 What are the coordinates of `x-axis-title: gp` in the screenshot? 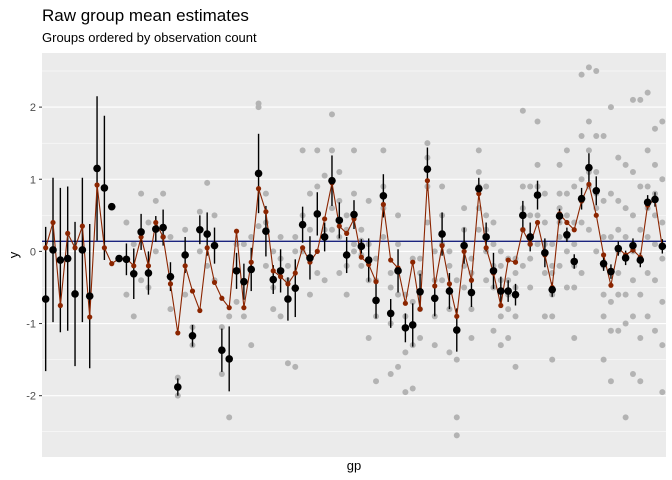 It's located at (354, 465).